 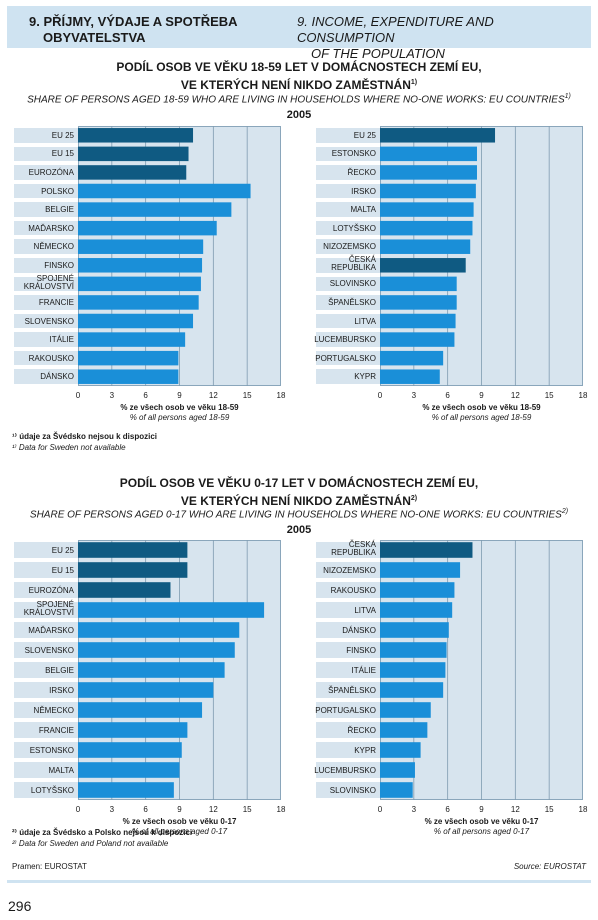 I want to click on x-tick-label: 6, so click(x=145, y=809).